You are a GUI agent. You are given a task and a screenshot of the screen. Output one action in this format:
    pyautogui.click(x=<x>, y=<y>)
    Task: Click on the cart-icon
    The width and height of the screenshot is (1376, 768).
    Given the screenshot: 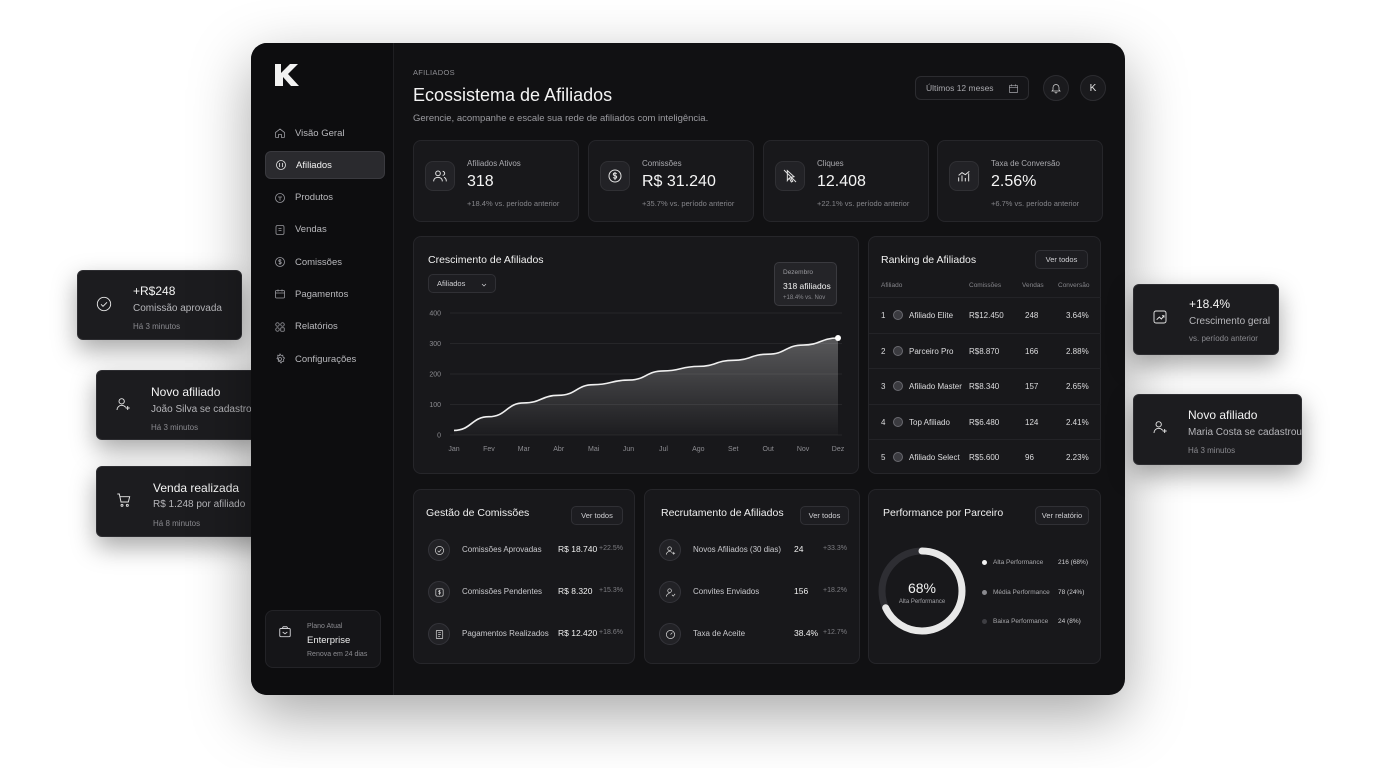 What is the action you would take?
    pyautogui.click(x=124, y=500)
    